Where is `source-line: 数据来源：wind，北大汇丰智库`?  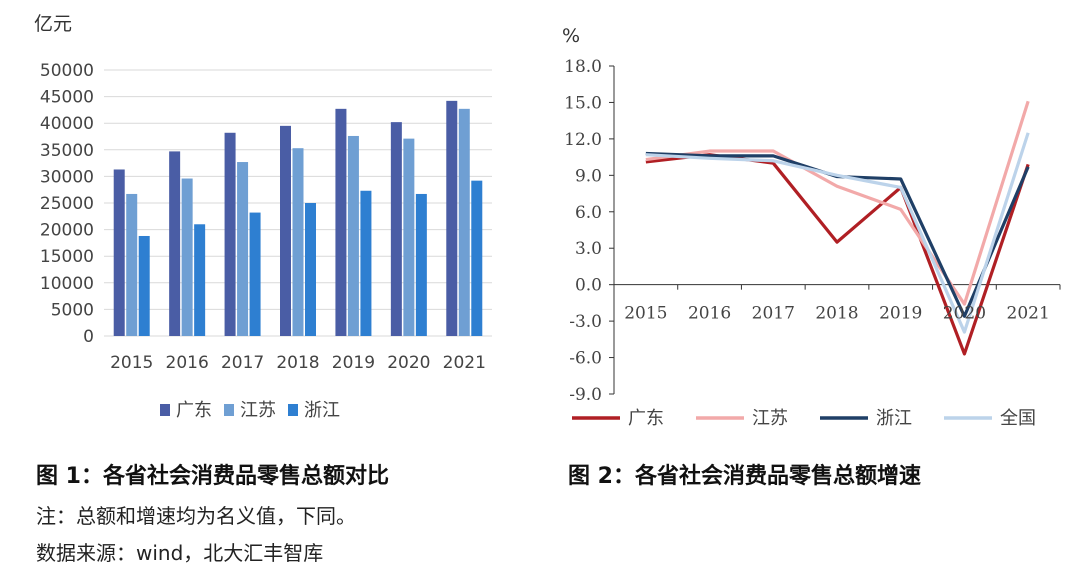 source-line: 数据来源：wind，北大汇丰智库 is located at coordinates (180, 553).